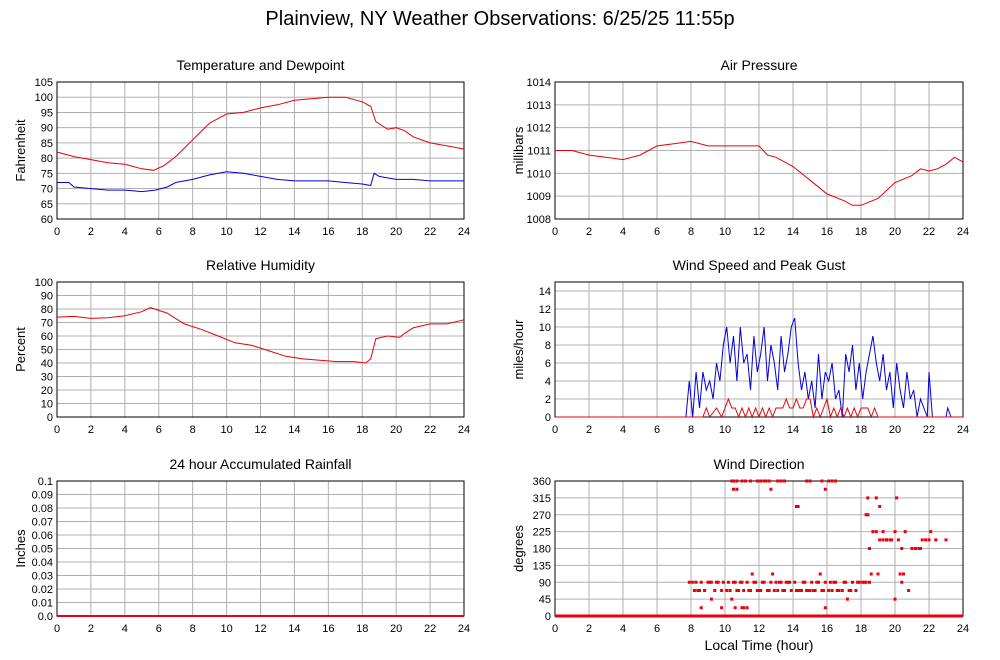 This screenshot has height=660, width=1000. Describe the element at coordinates (539, 197) in the screenshot. I see `y-tick-label: 1009` at that location.